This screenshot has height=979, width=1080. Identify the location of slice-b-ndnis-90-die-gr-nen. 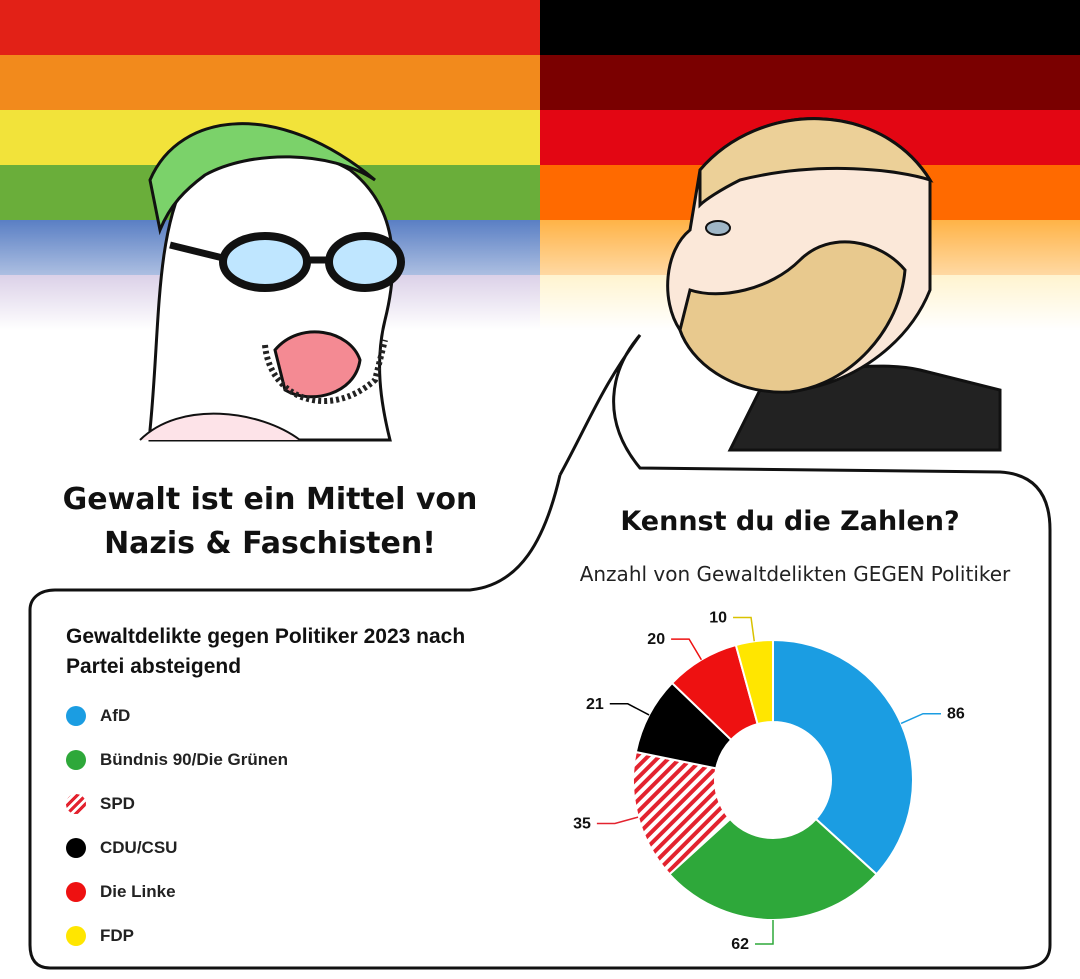
(773, 869).